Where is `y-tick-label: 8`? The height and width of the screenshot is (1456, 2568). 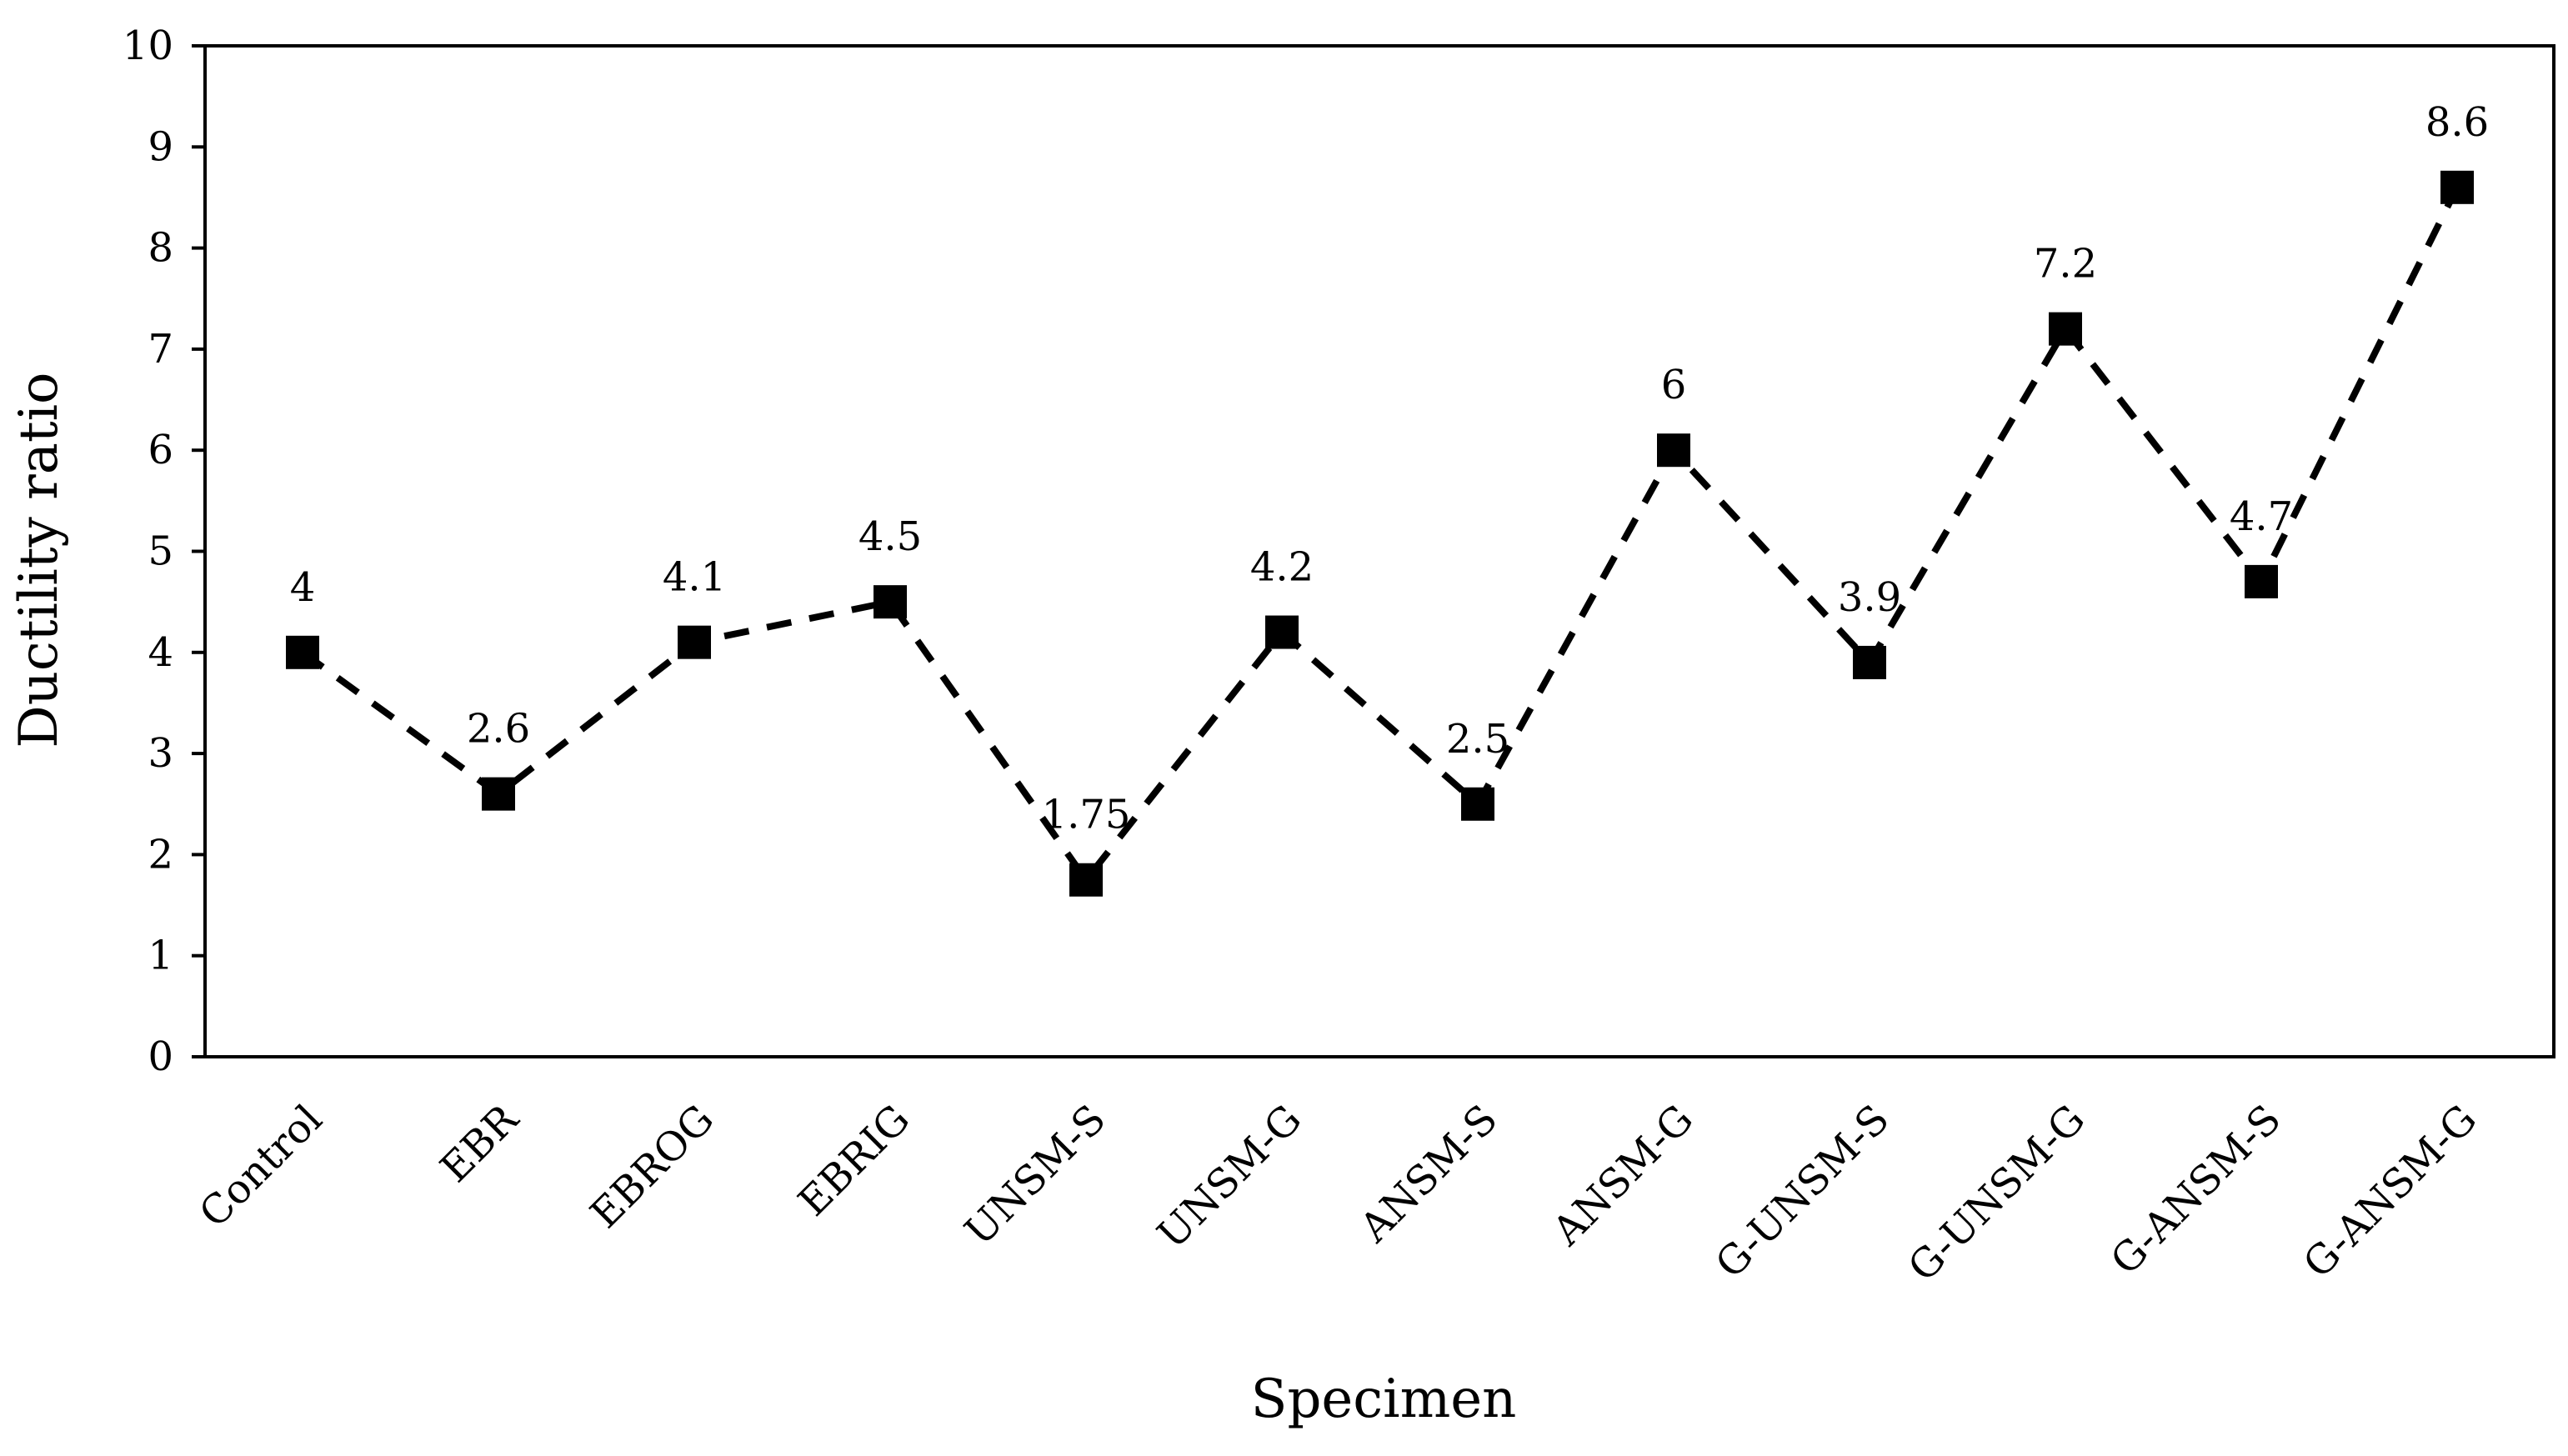 y-tick-label: 8 is located at coordinates (160, 248).